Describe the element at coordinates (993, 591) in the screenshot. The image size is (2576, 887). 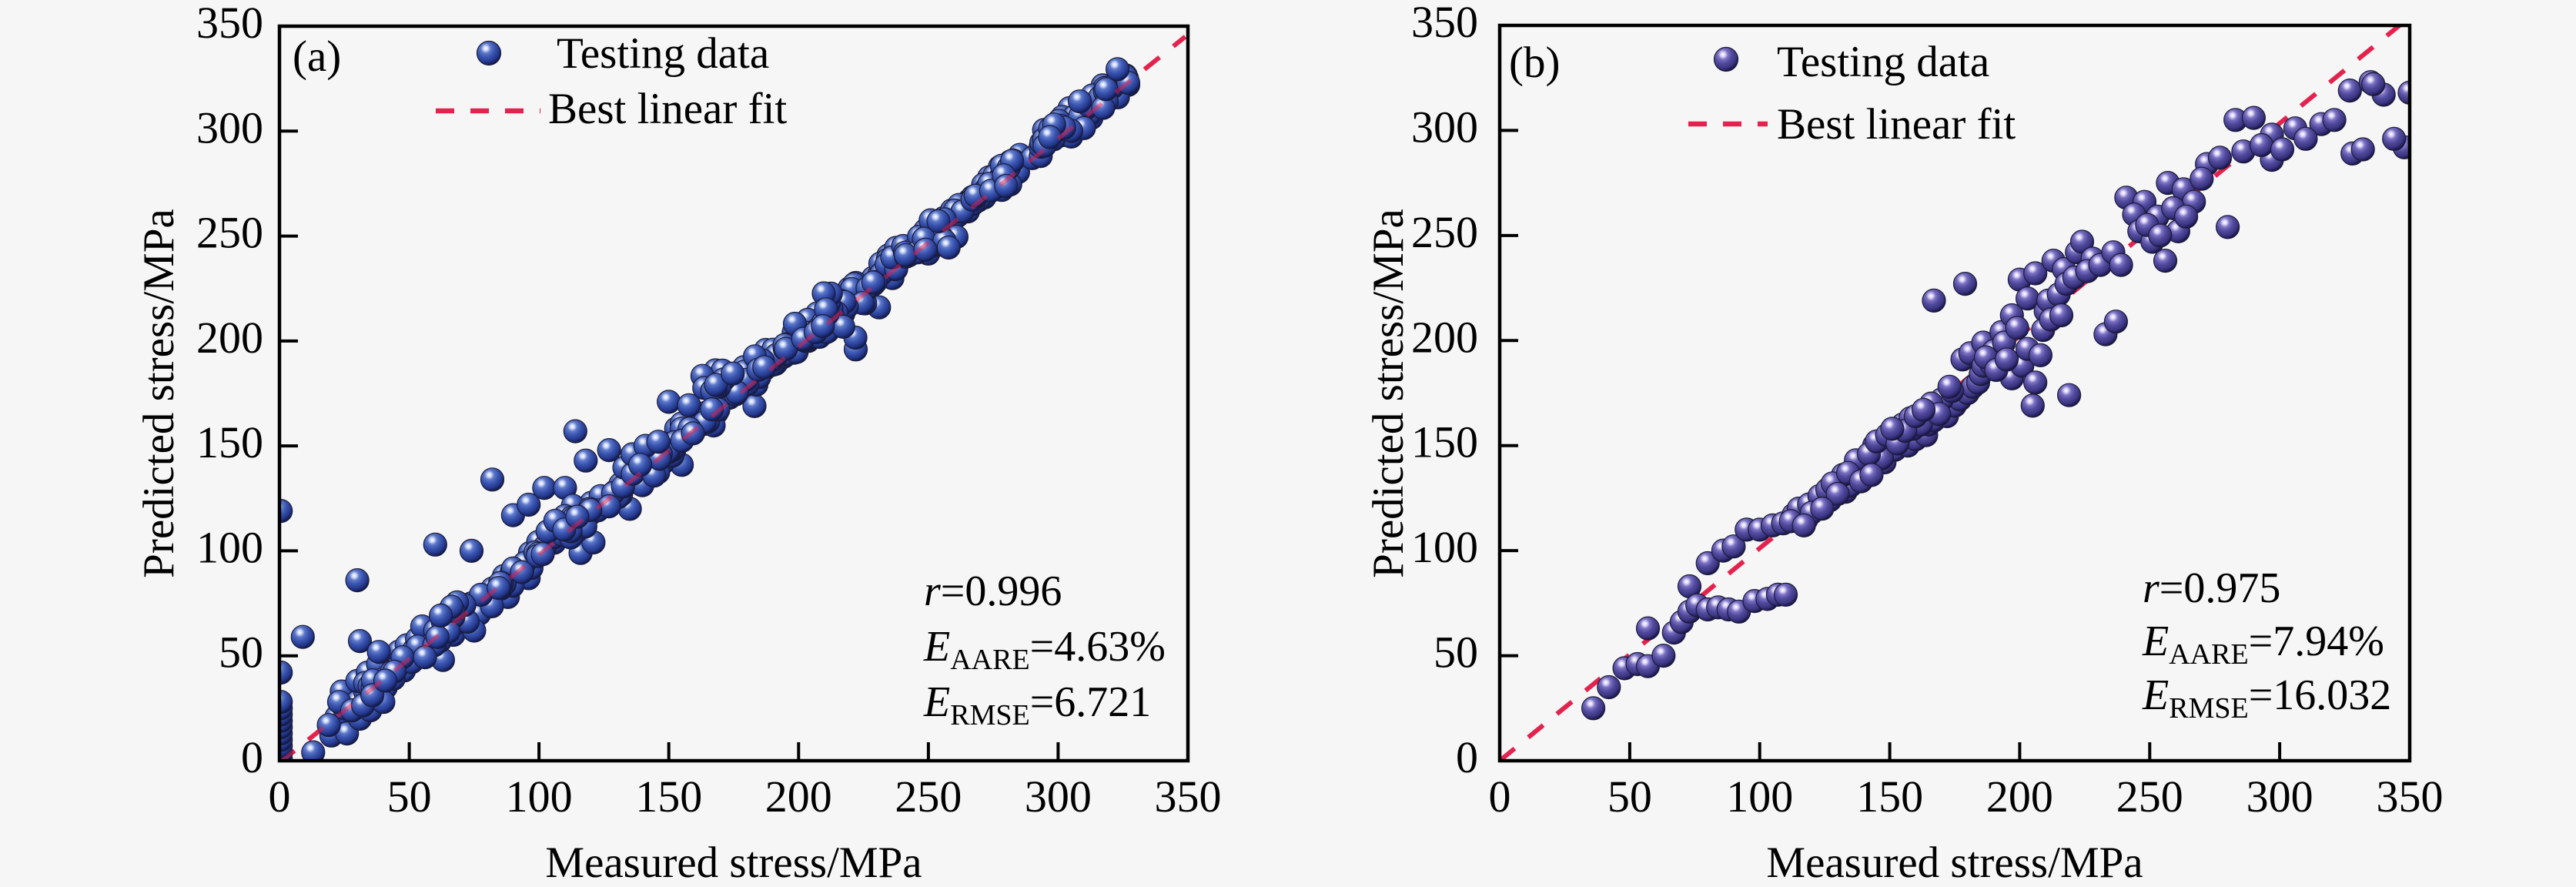
I see `svg-text: r=0.996` at that location.